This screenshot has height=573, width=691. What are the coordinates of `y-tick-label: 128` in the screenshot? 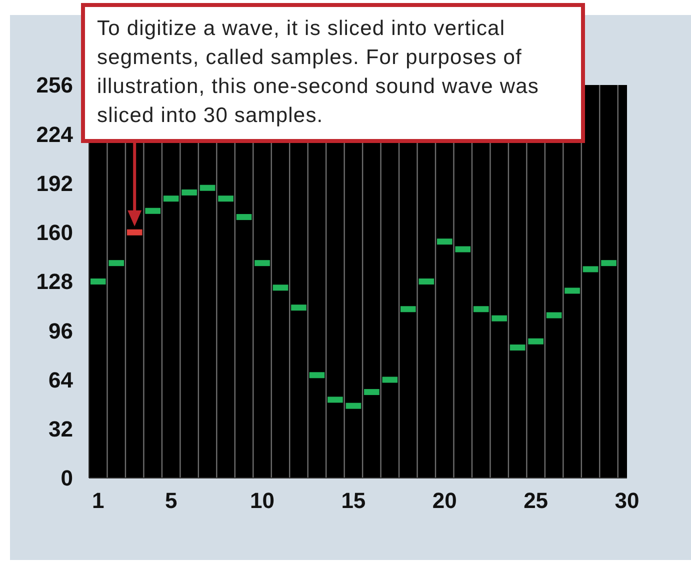 It's located at (54, 281).